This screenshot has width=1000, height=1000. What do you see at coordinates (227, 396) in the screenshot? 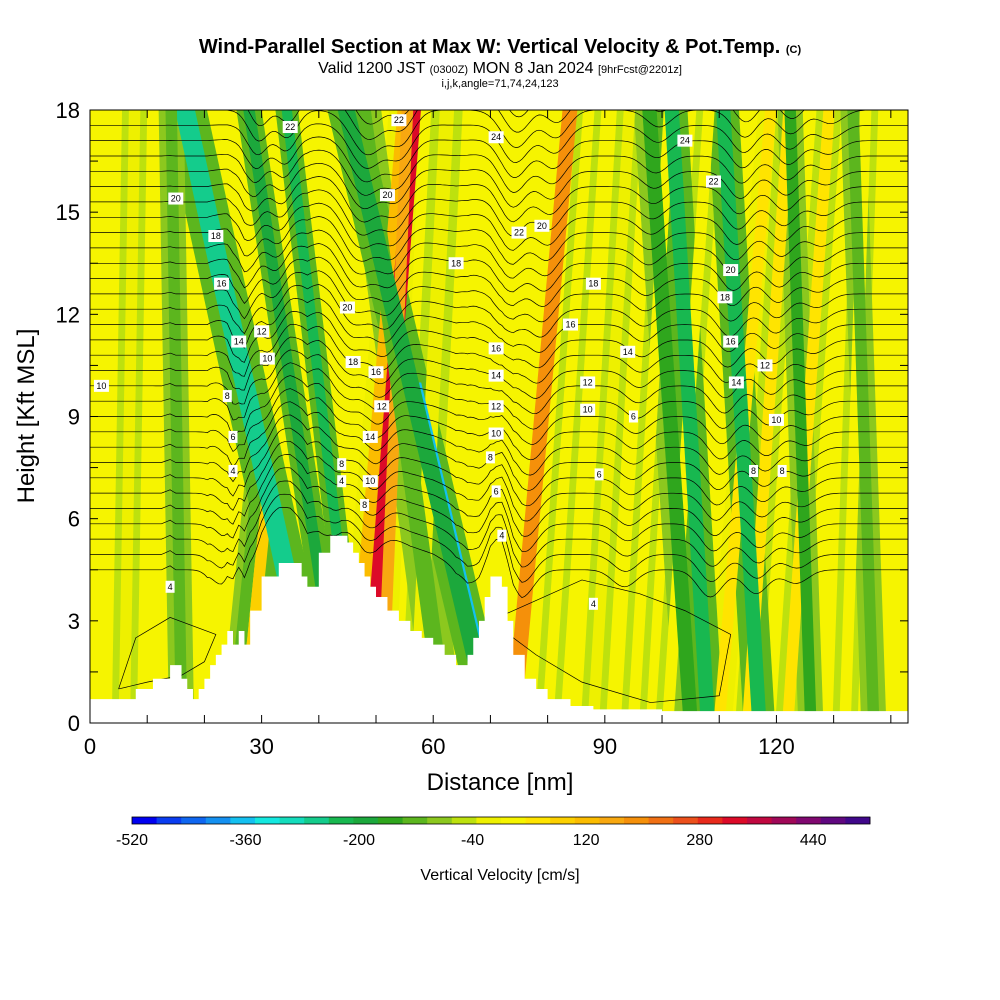
I see `contour-label-30: 8` at bounding box center [227, 396].